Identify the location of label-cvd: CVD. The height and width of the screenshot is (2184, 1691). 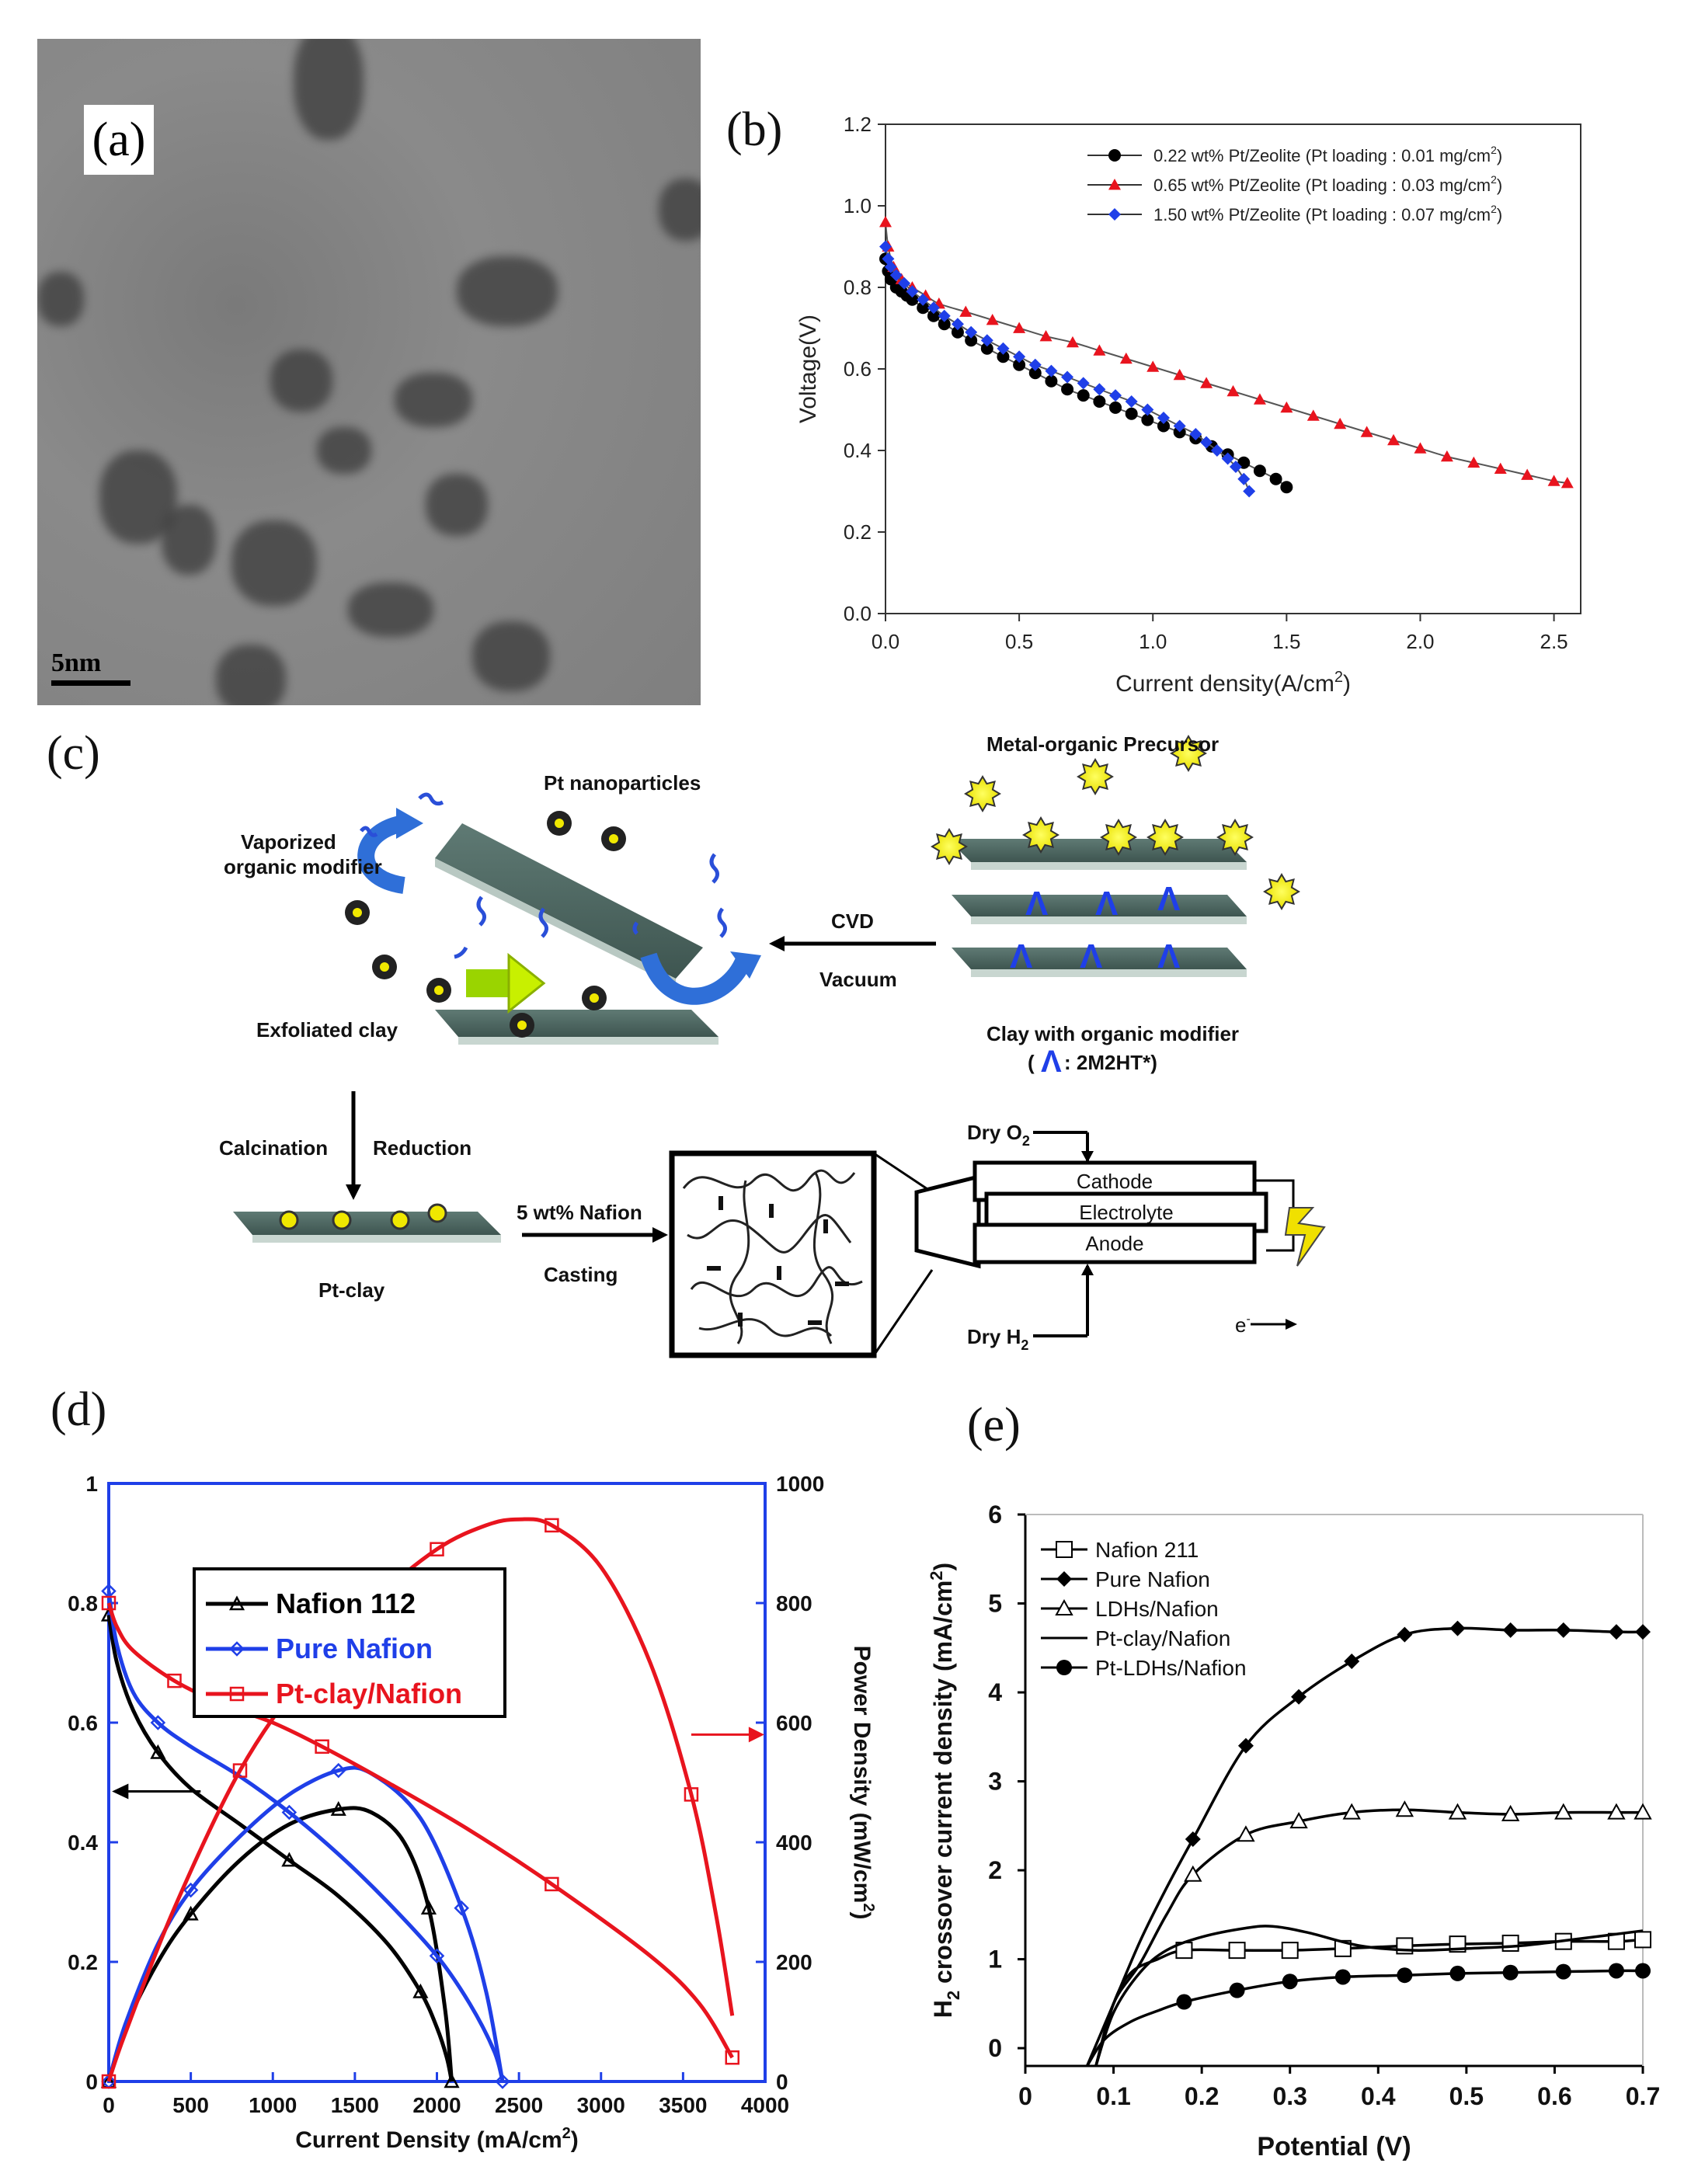
(853, 921).